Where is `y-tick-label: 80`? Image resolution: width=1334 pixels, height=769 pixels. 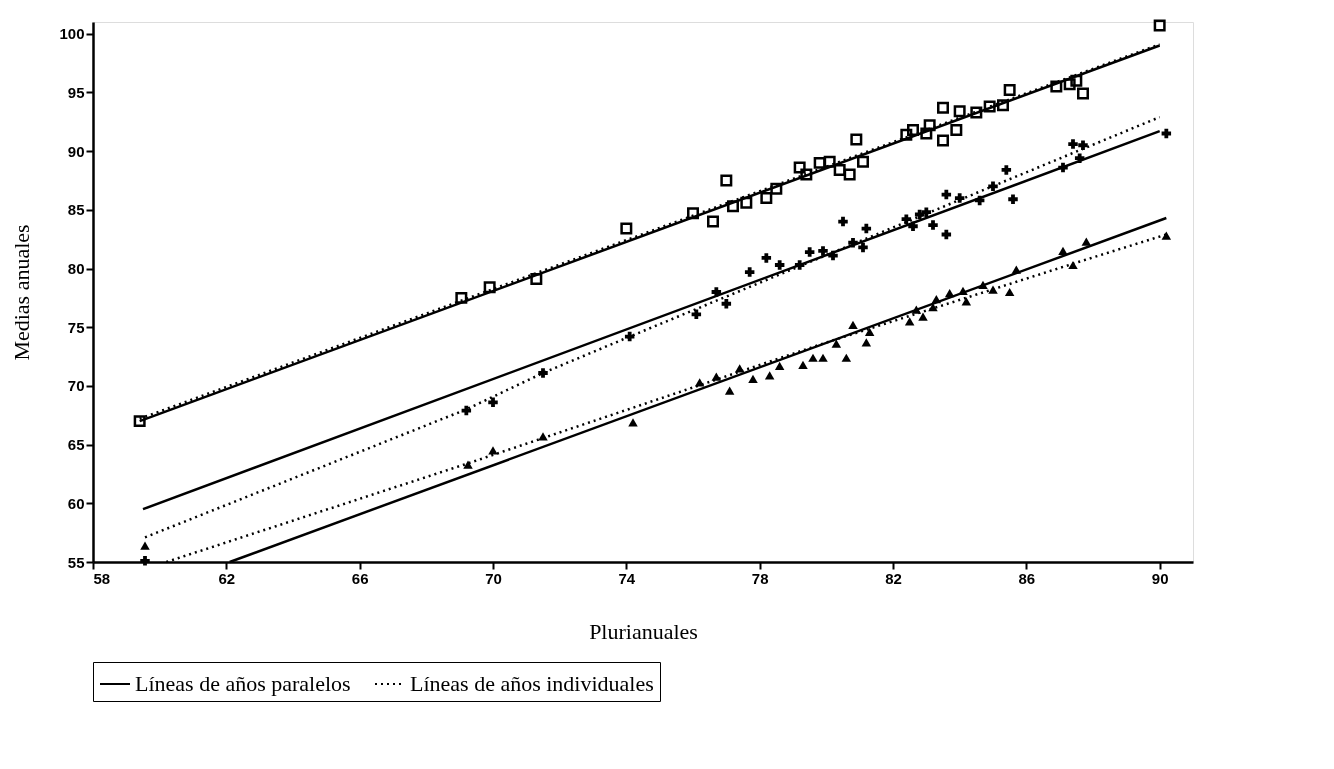
y-tick-label: 80 is located at coordinates (76, 269).